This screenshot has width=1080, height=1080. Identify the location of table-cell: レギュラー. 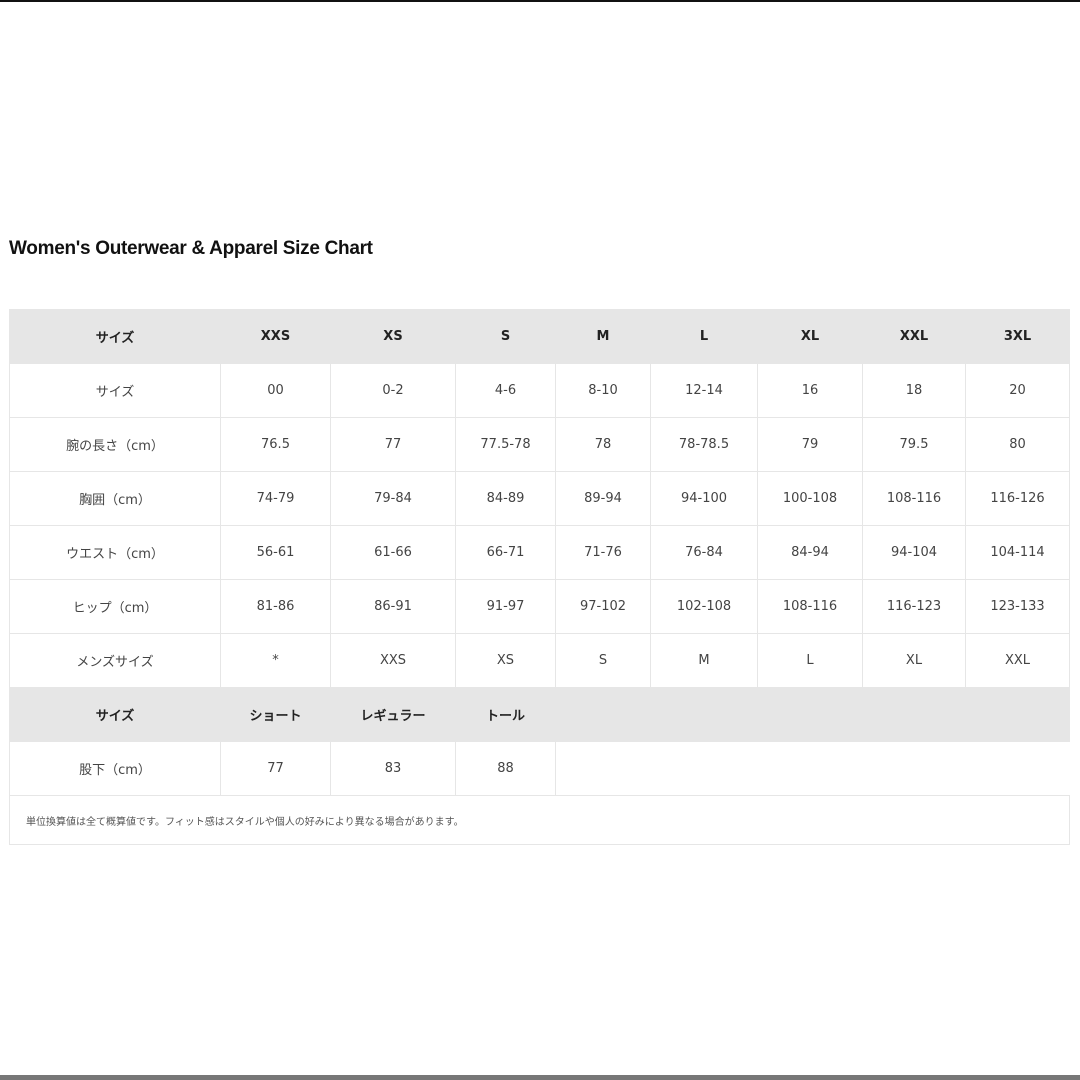
(393, 714).